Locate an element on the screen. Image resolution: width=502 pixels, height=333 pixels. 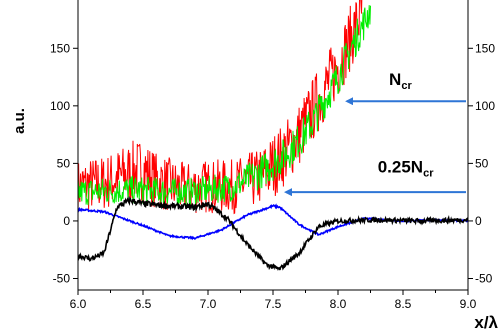
x-tick-label: 7.5 is located at coordinates (273, 304).